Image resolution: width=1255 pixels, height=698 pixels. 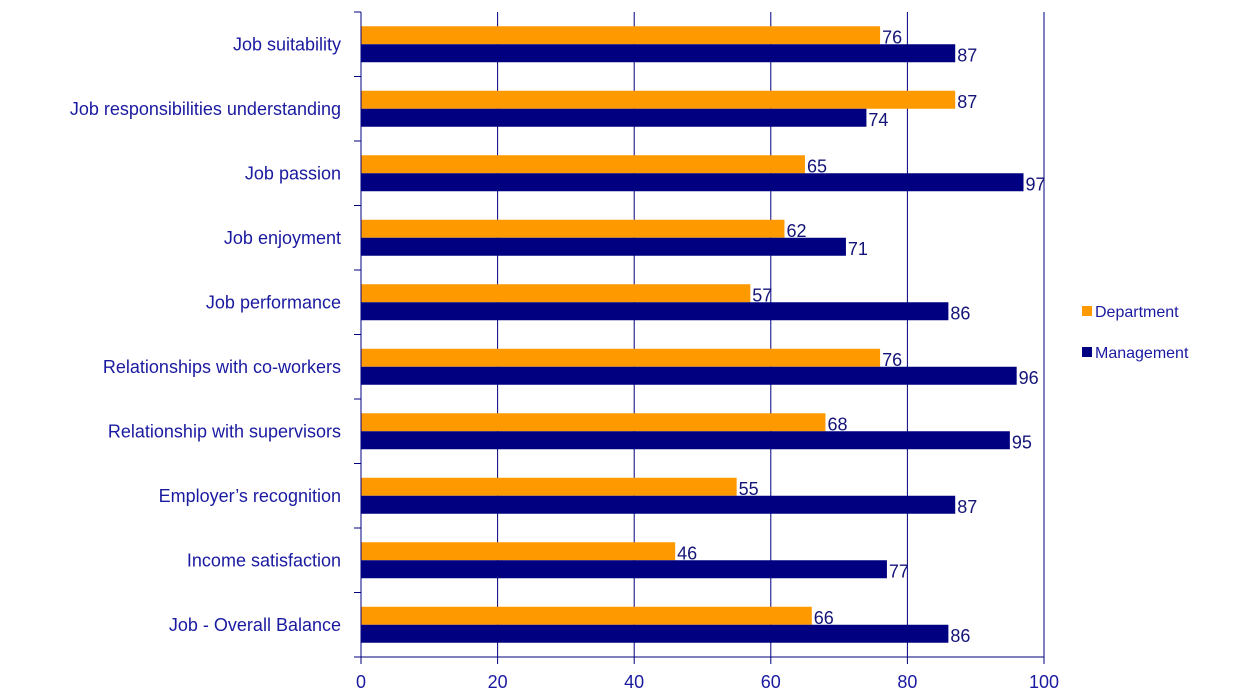 I want to click on data-label-department: 57, so click(x=762, y=295).